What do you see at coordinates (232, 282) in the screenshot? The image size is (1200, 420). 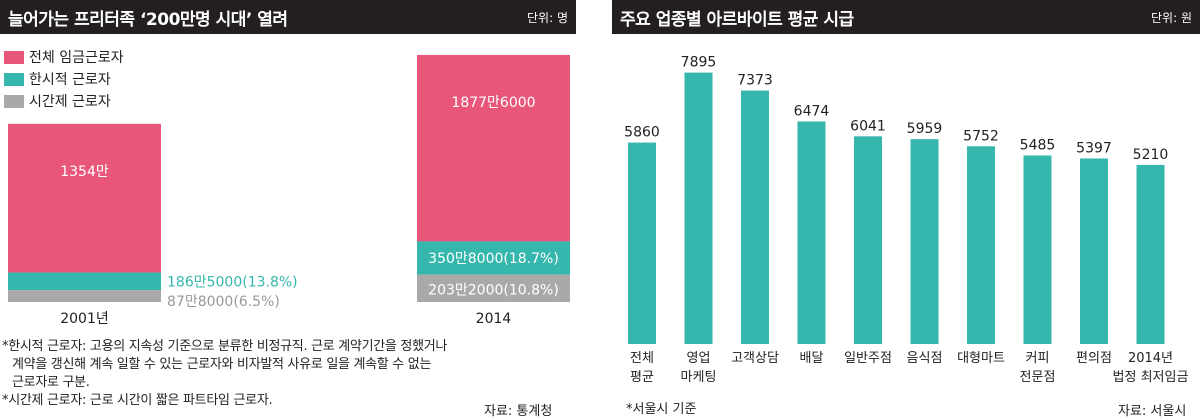 I see `data-label-temporary: 186만5000(13.8%)` at bounding box center [232, 282].